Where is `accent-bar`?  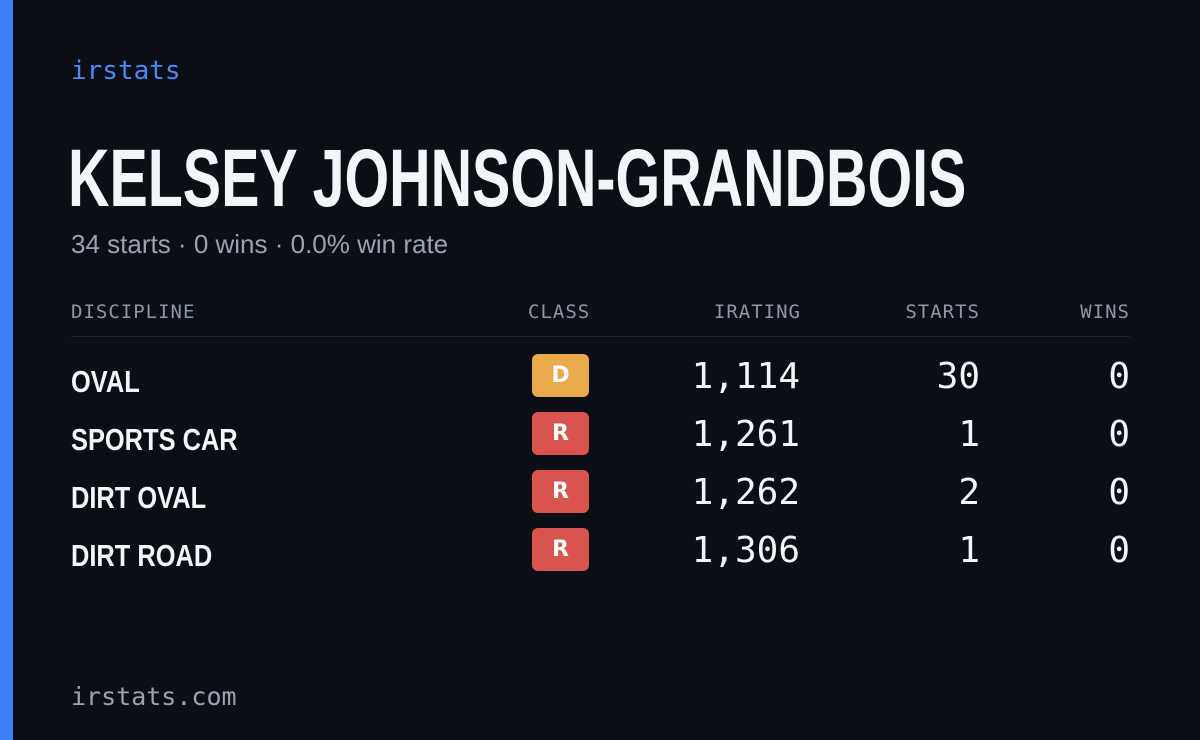
accent-bar is located at coordinates (6, 370).